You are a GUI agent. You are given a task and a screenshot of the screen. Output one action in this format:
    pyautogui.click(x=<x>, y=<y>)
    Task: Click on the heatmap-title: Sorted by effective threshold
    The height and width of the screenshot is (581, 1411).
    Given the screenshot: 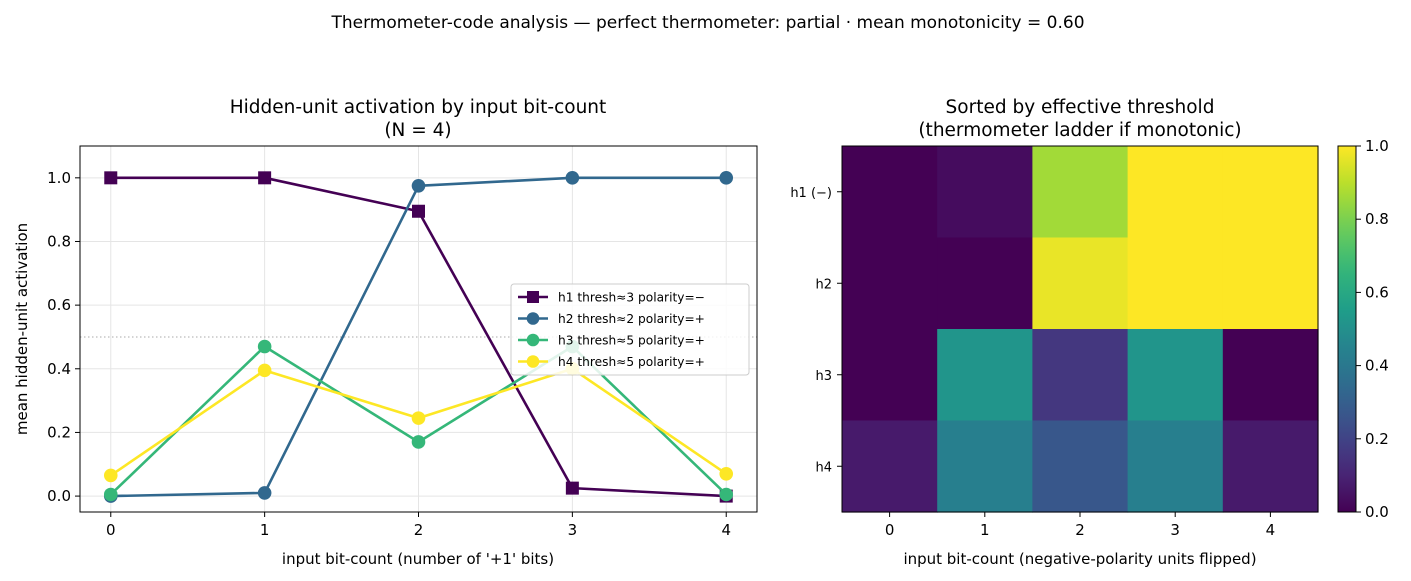 What is the action you would take?
    pyautogui.click(x=1080, y=107)
    